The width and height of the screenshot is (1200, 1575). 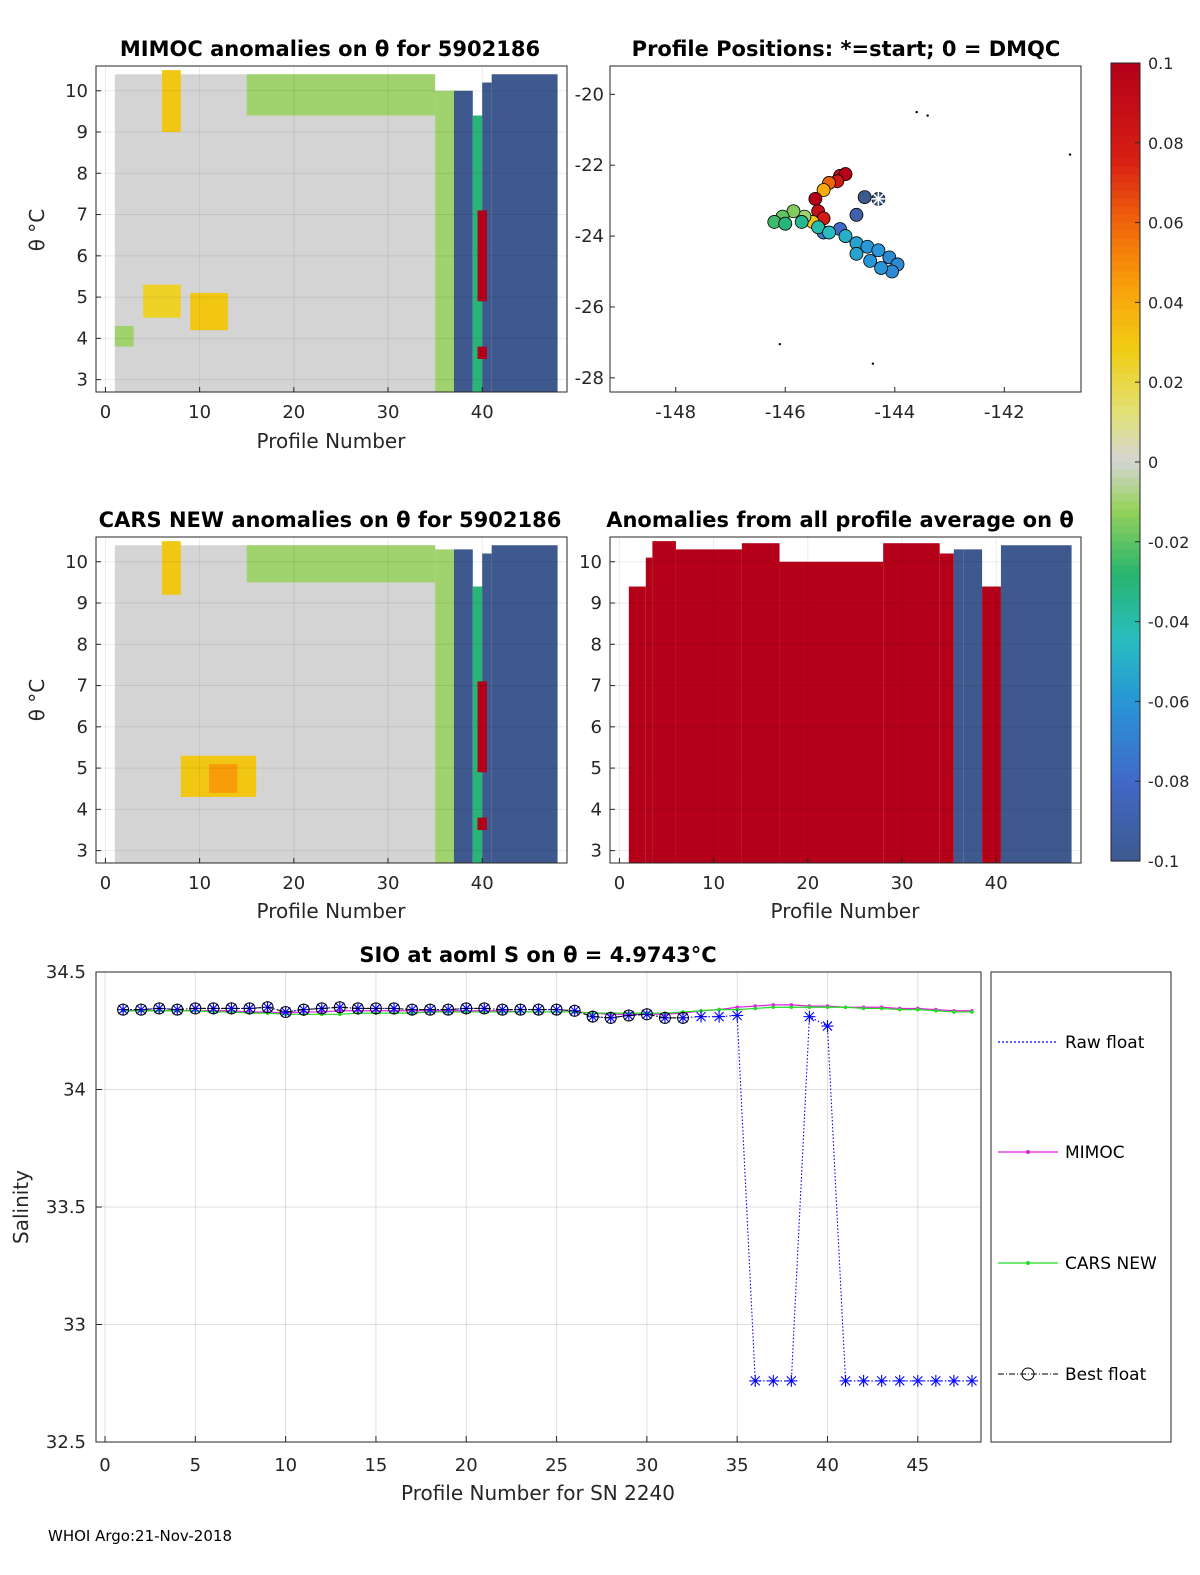 What do you see at coordinates (619, 883) in the screenshot?
I see `avg_anom-xtick-label: 0` at bounding box center [619, 883].